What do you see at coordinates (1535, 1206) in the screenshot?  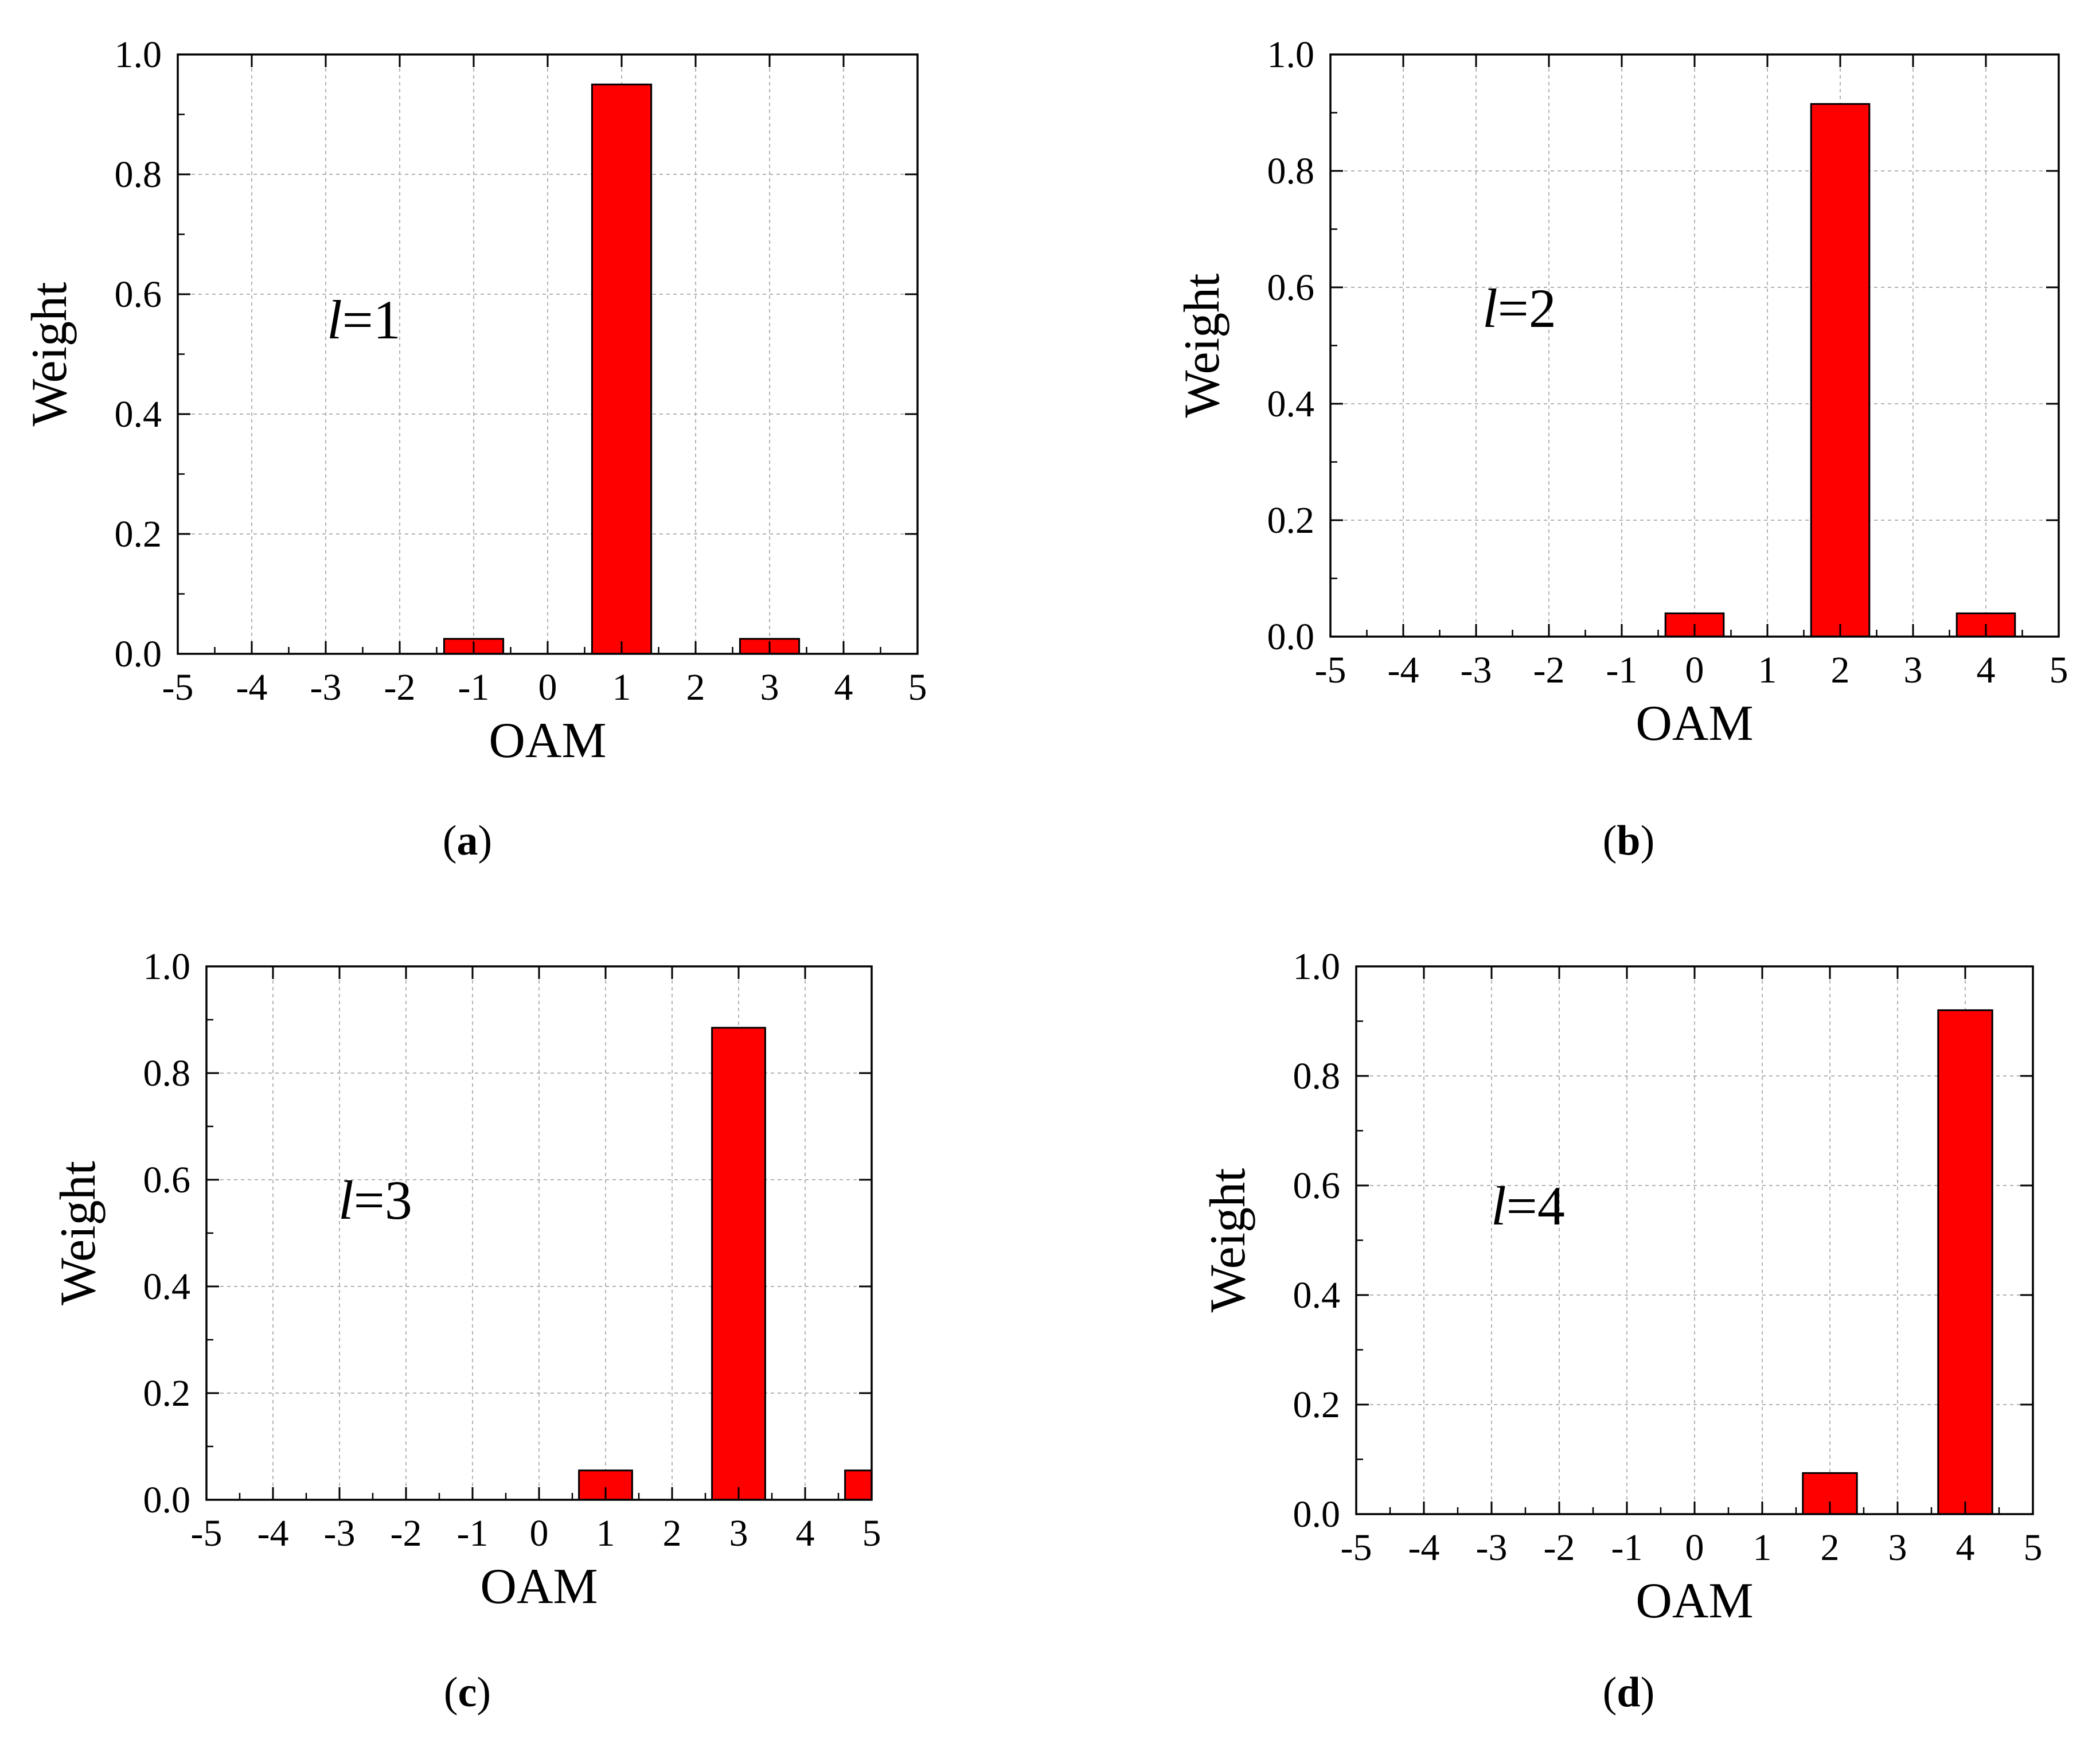 I see `annotation-value: =4` at bounding box center [1535, 1206].